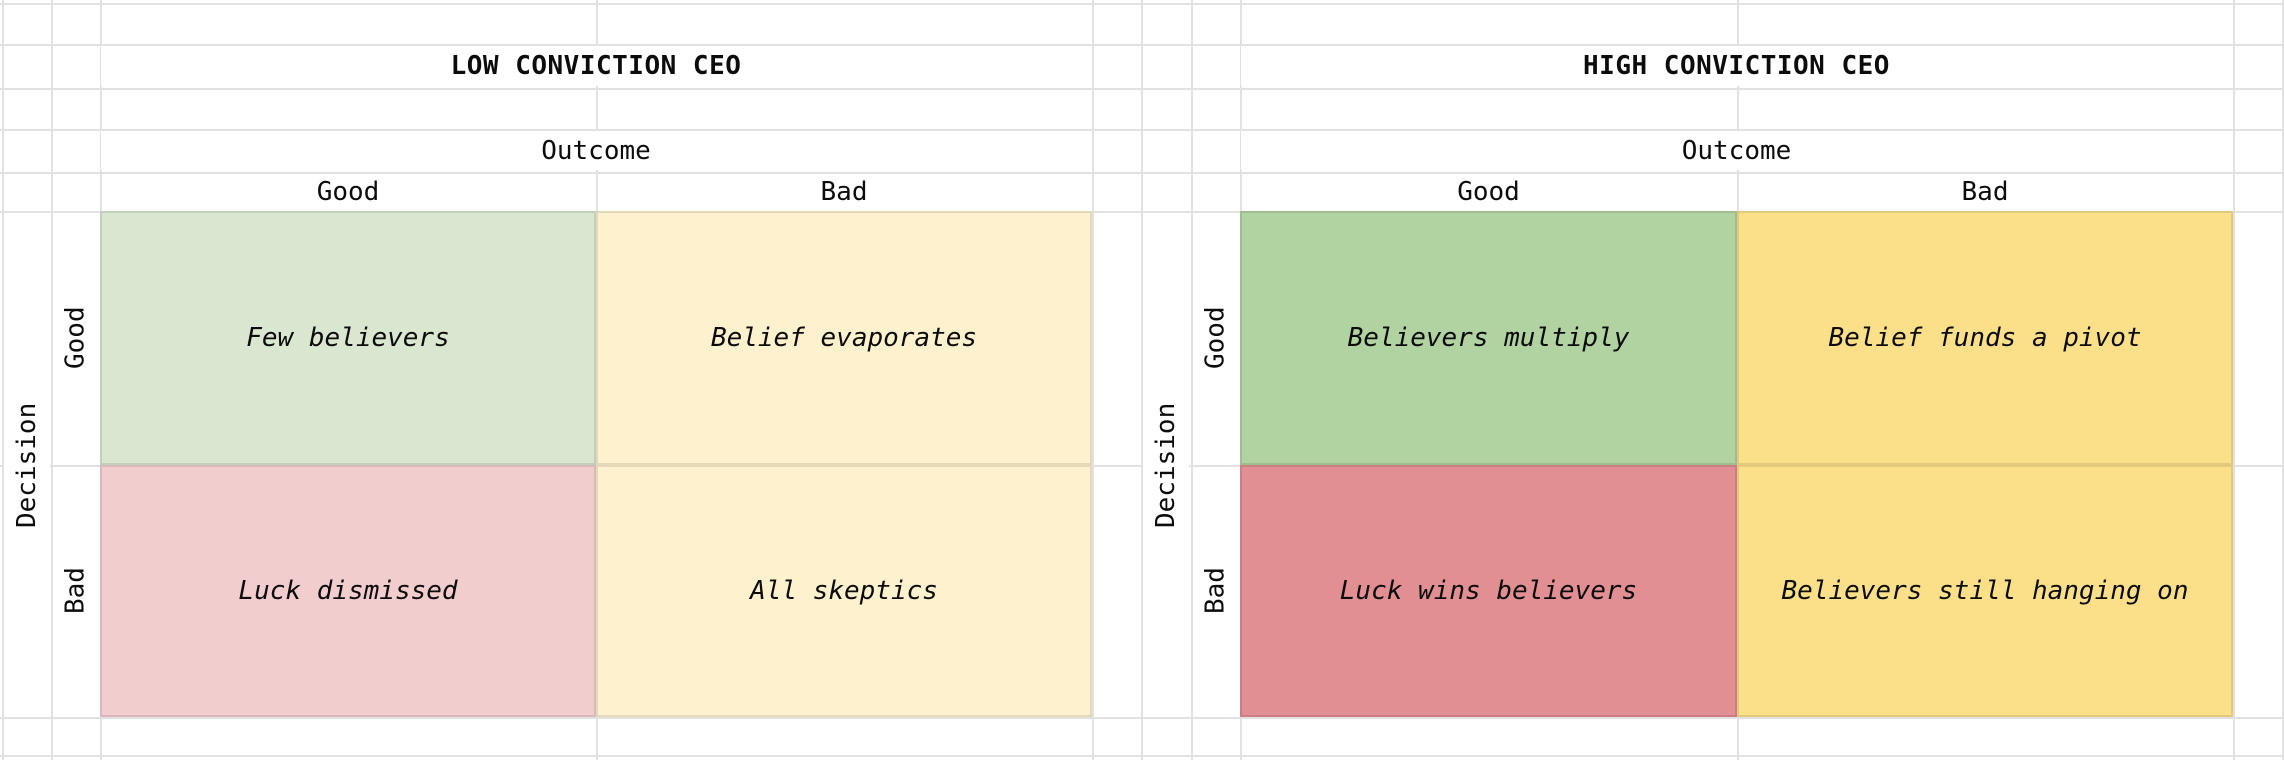  Describe the element at coordinates (844, 338) in the screenshot. I see `matrix-cell-good-bad: Belief evaporates` at that location.